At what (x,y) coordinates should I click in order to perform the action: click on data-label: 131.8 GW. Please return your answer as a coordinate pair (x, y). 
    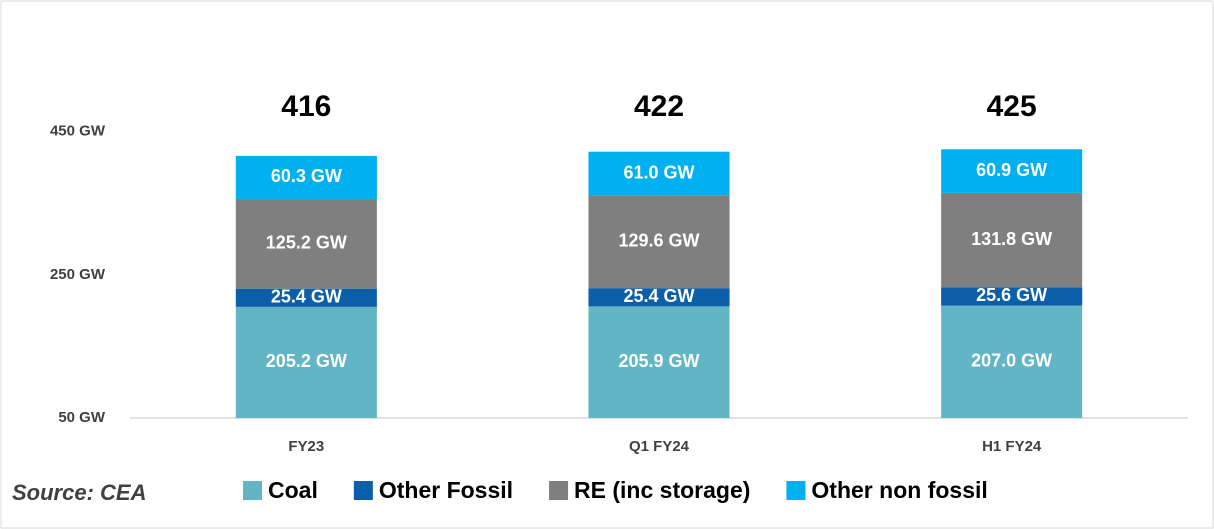
    Looking at the image, I should click on (1011, 239).